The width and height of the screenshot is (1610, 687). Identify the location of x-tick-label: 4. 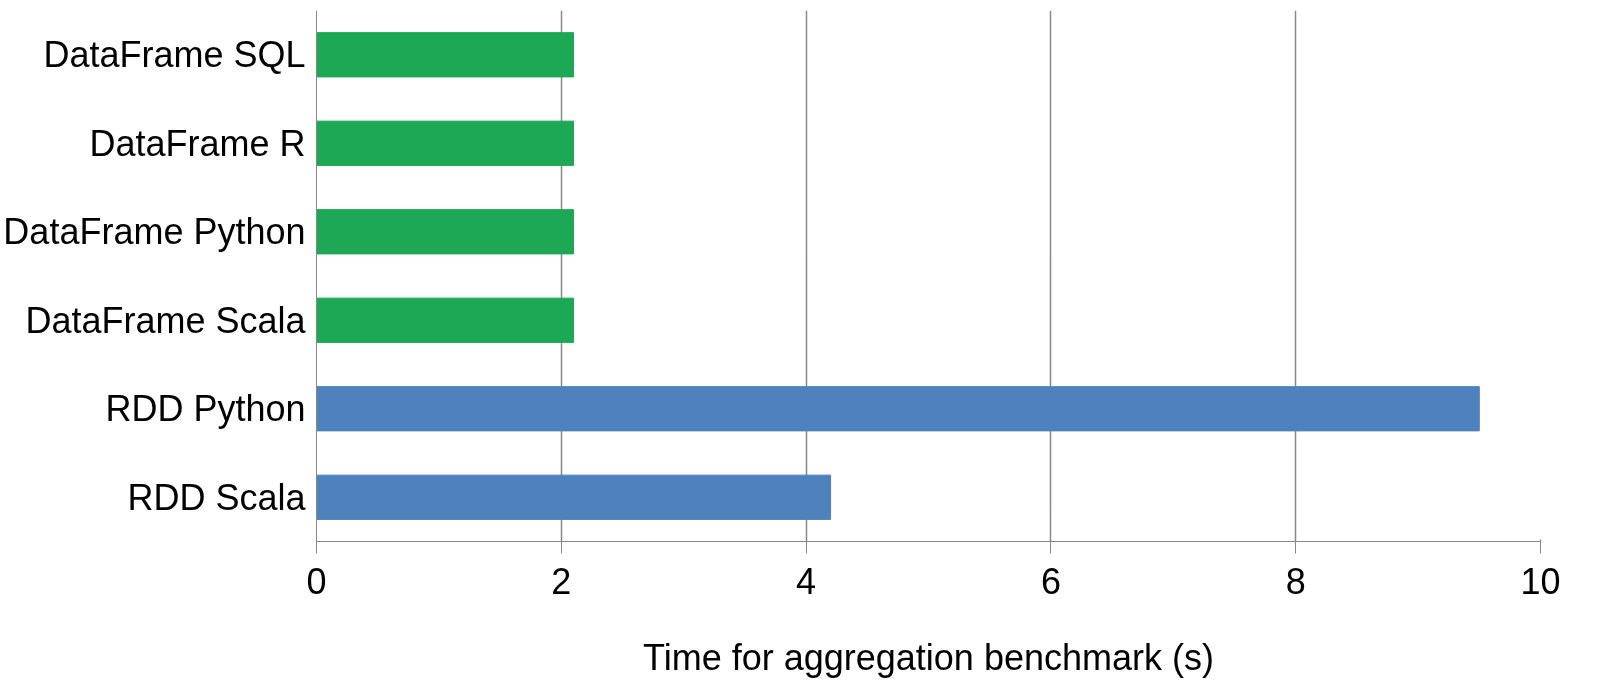
(806, 581).